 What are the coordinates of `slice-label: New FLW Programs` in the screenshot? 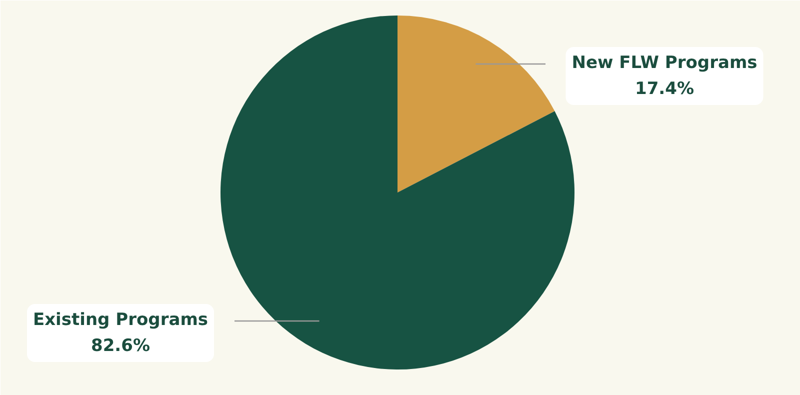 It's located at (665, 62).